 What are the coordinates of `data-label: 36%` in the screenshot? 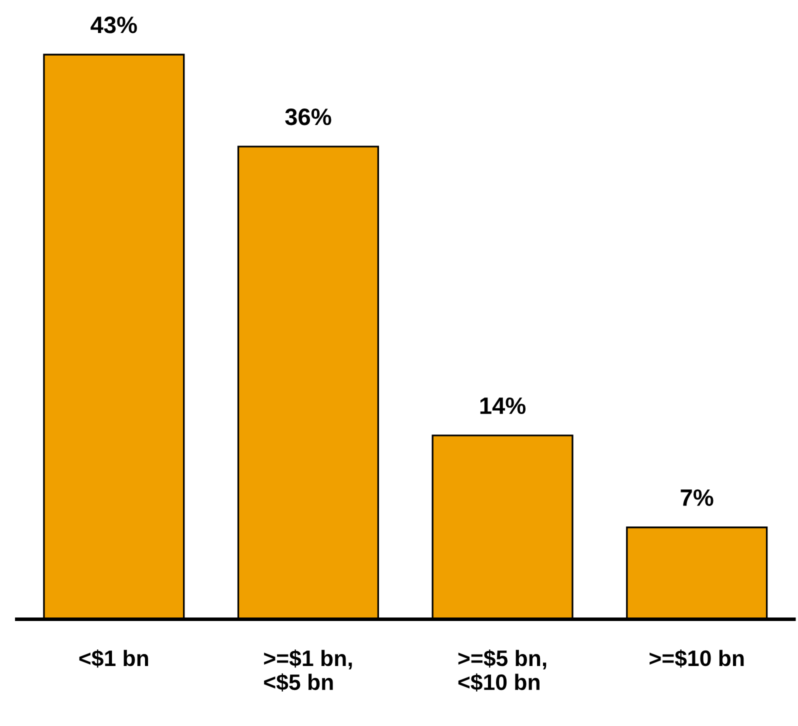 It's located at (308, 117).